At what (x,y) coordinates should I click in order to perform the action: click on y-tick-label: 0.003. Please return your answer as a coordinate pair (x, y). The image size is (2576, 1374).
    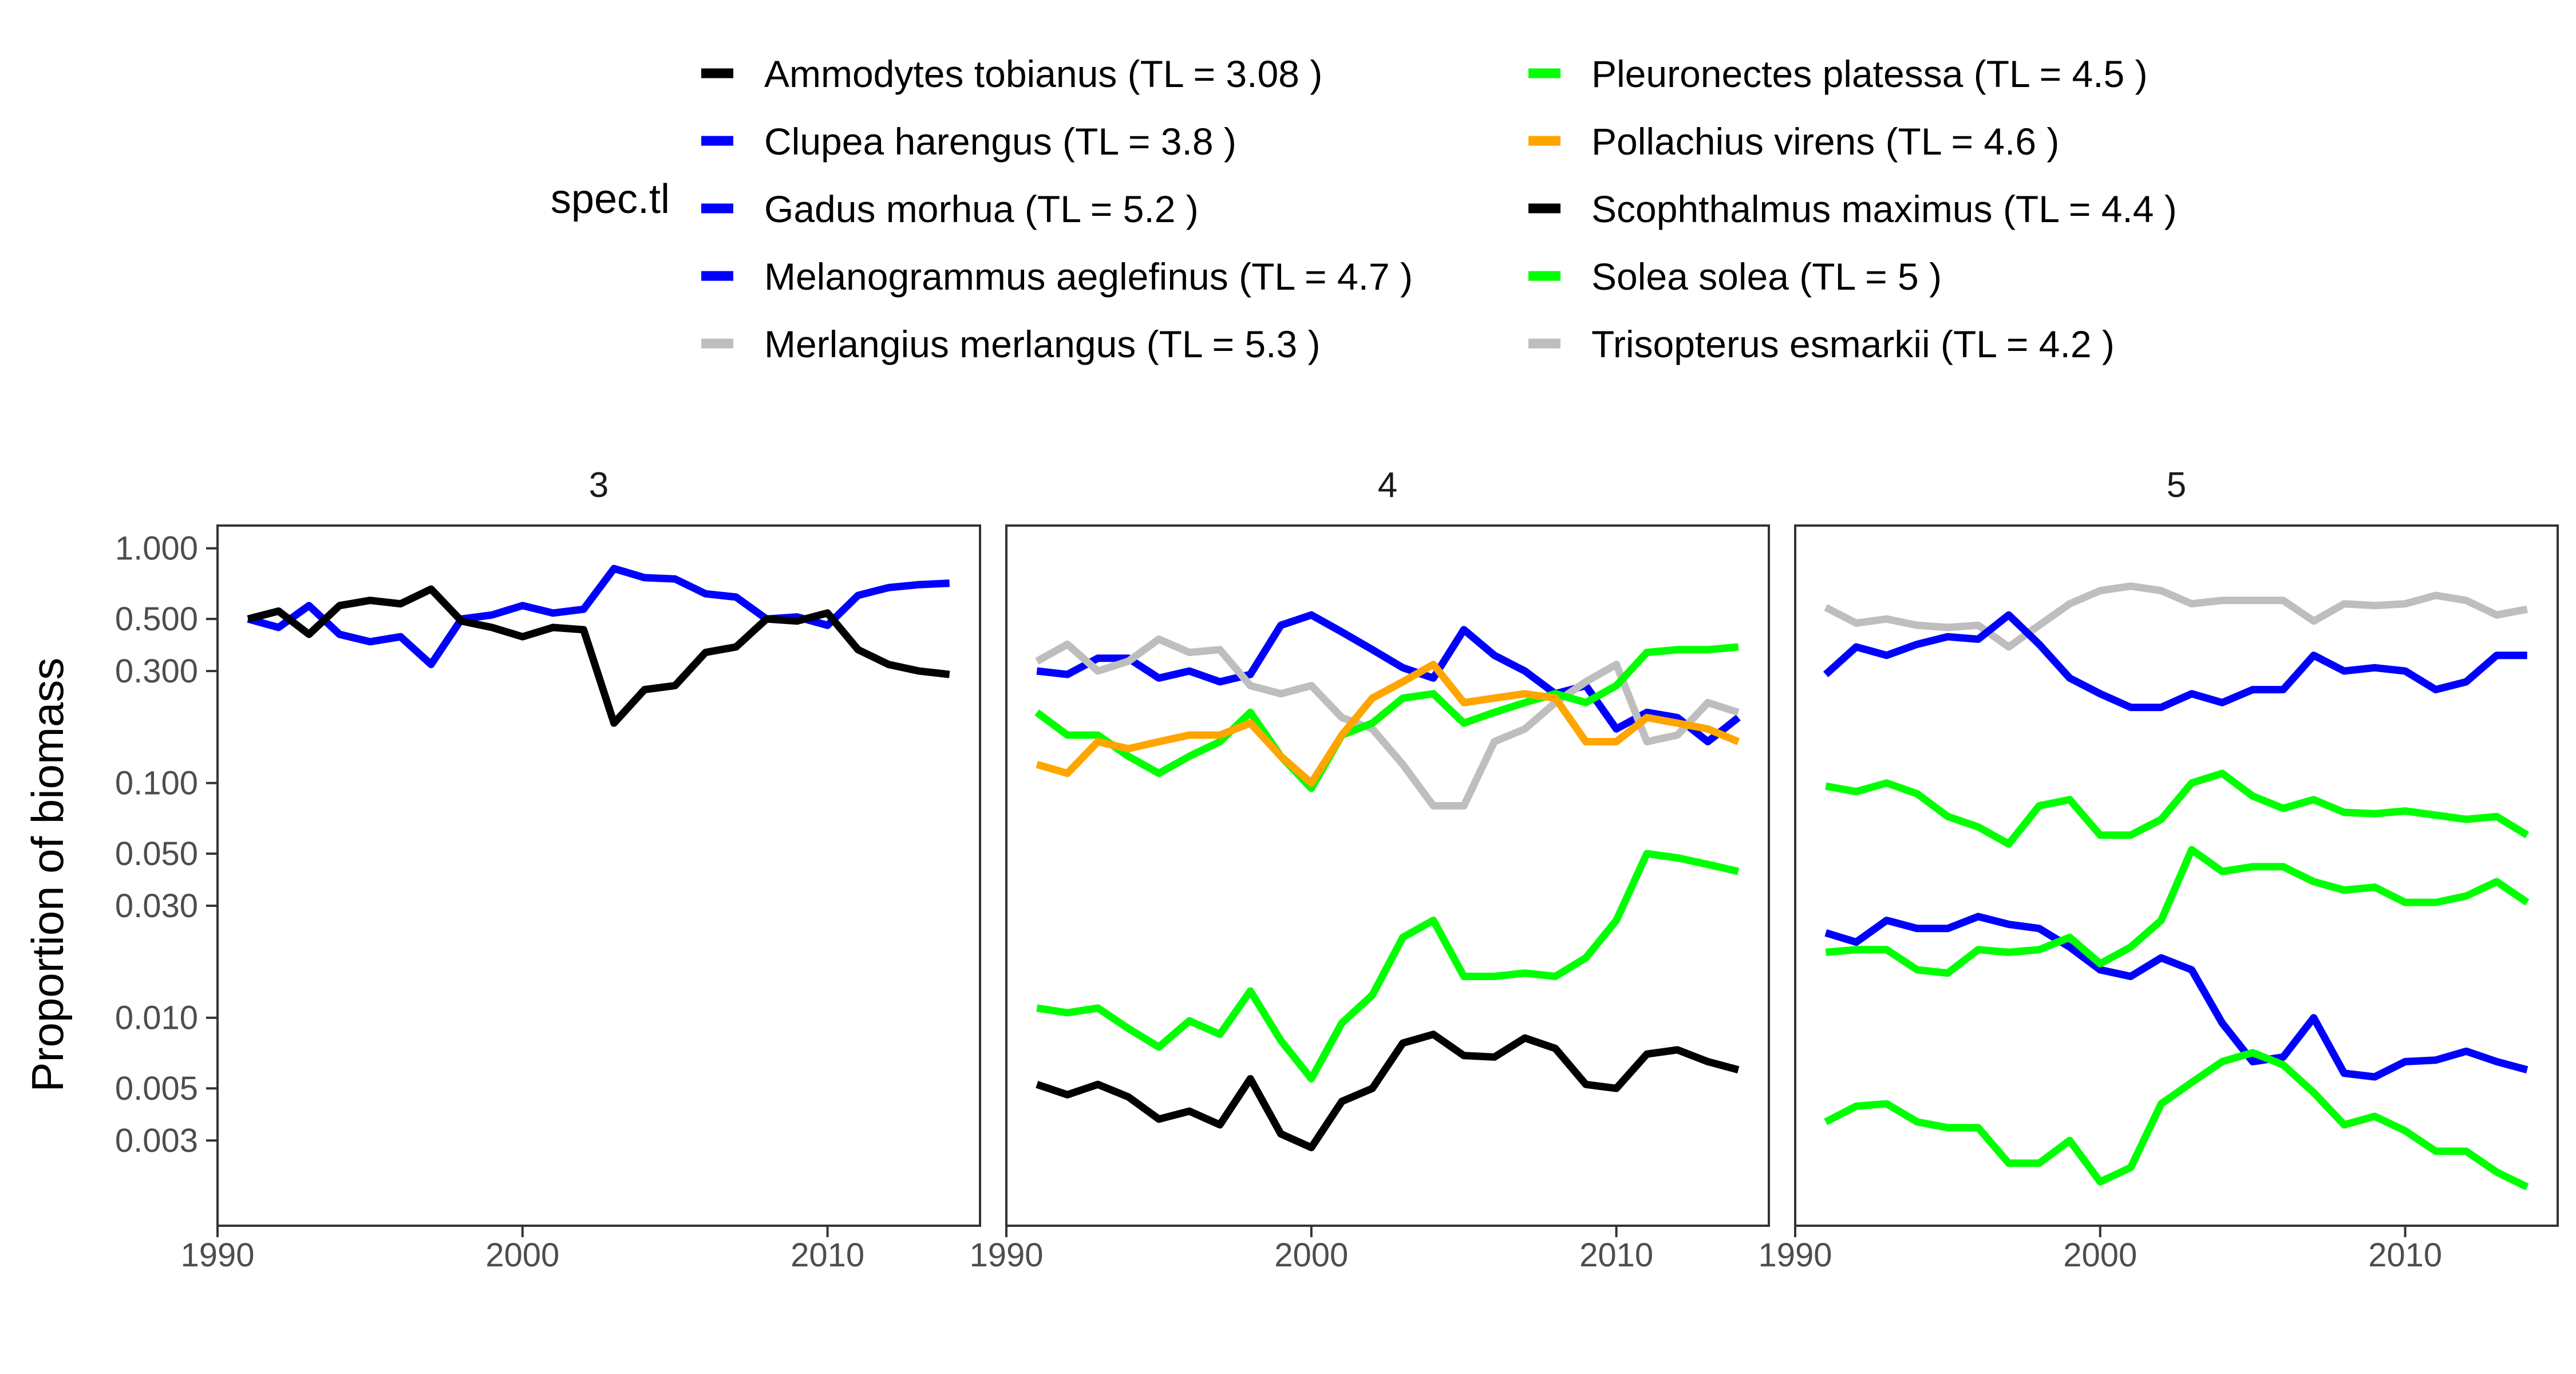
    Looking at the image, I should click on (156, 1140).